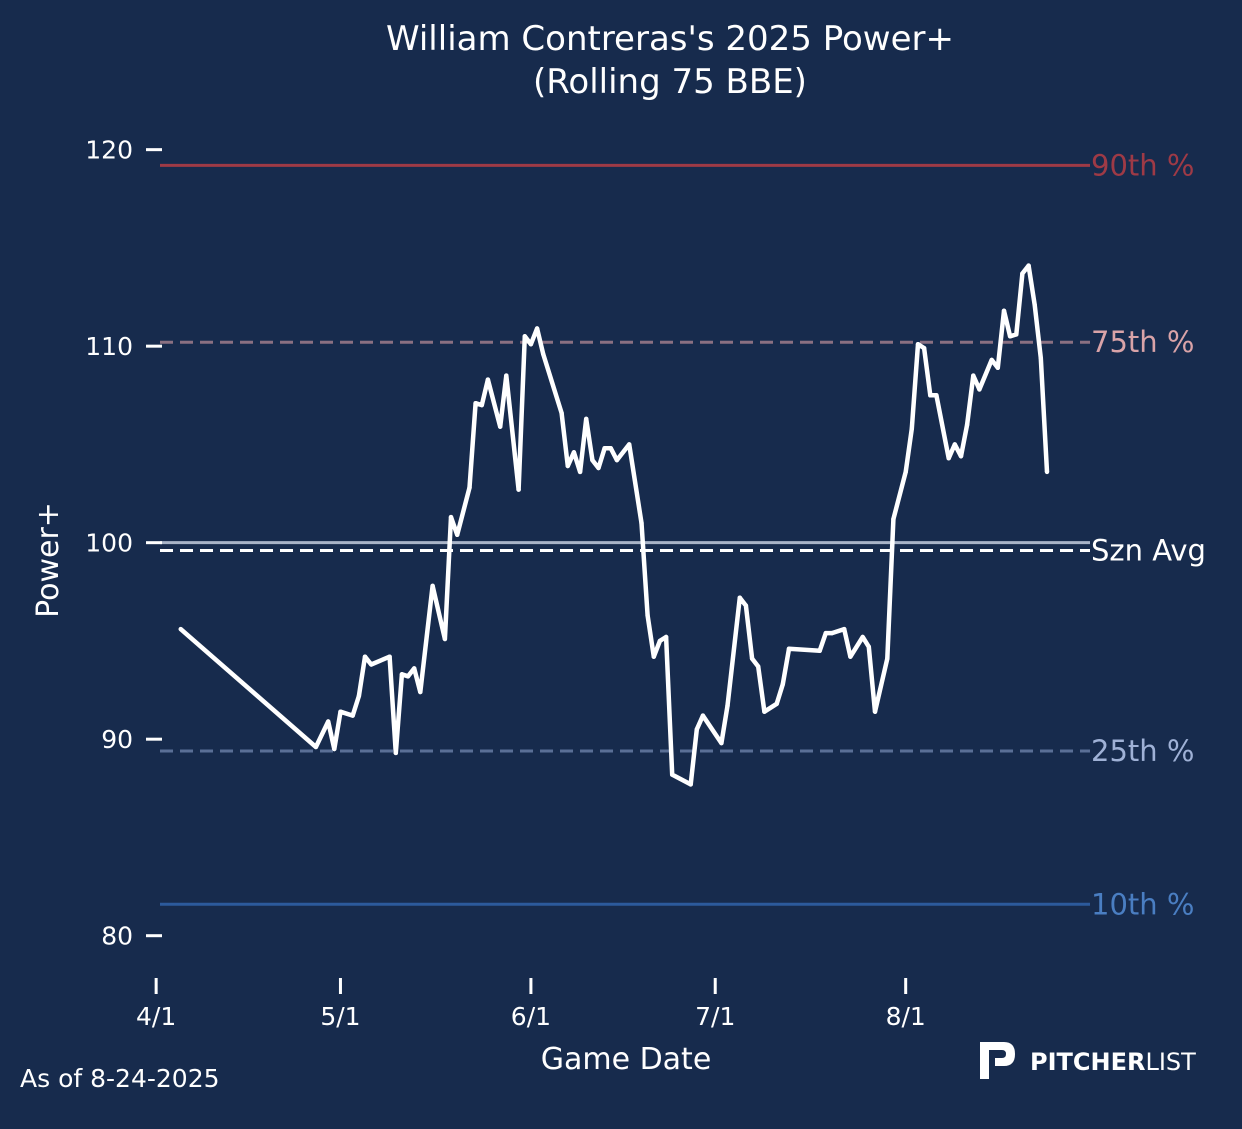 This screenshot has height=1129, width=1242. Describe the element at coordinates (997, 1060) in the screenshot. I see `pitcherlist-p-icon` at that location.